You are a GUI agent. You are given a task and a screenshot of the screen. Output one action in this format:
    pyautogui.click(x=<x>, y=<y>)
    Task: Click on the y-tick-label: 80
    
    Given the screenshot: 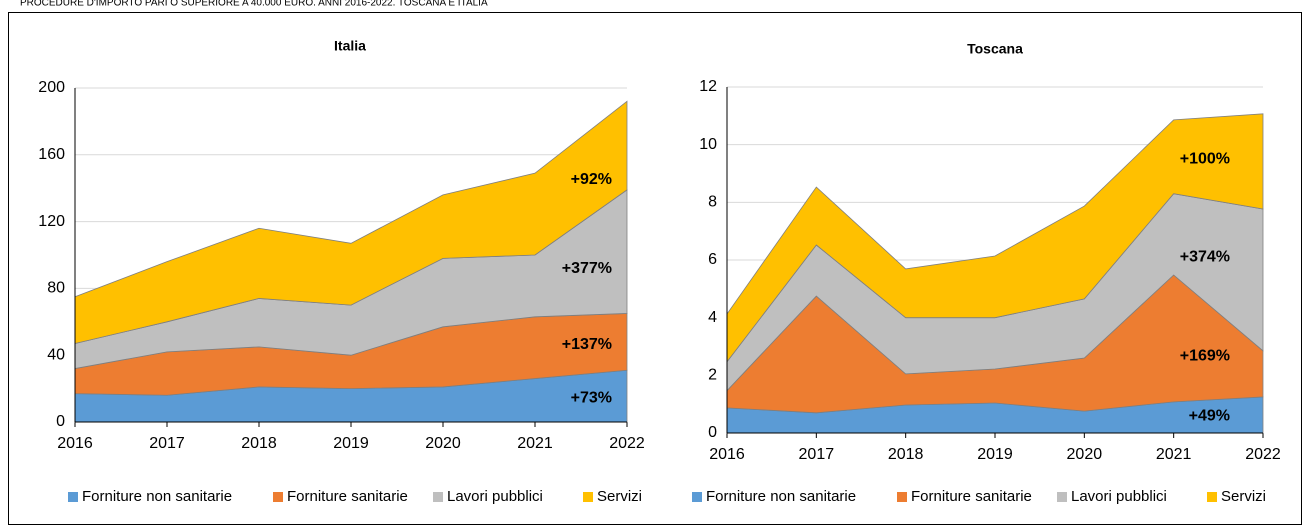 What is the action you would take?
    pyautogui.click(x=56, y=288)
    